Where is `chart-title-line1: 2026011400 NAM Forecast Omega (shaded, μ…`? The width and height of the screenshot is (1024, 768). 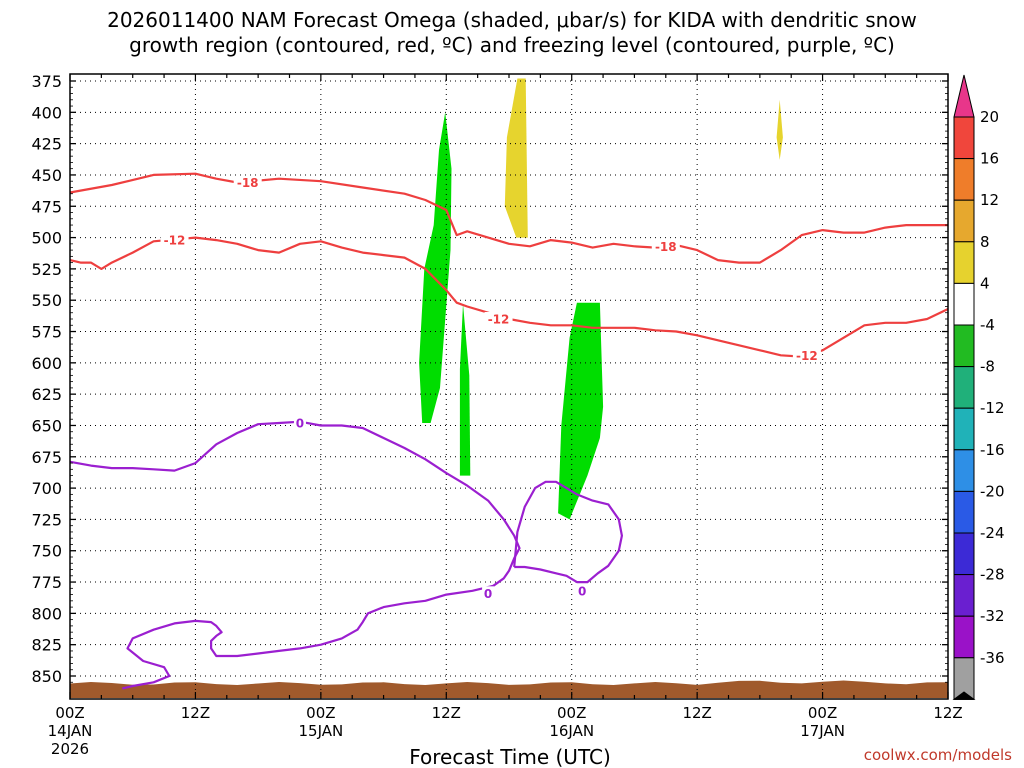 chart-title-line1: 2026011400 NAM Forecast Omega (shaded, μ… is located at coordinates (512, 20).